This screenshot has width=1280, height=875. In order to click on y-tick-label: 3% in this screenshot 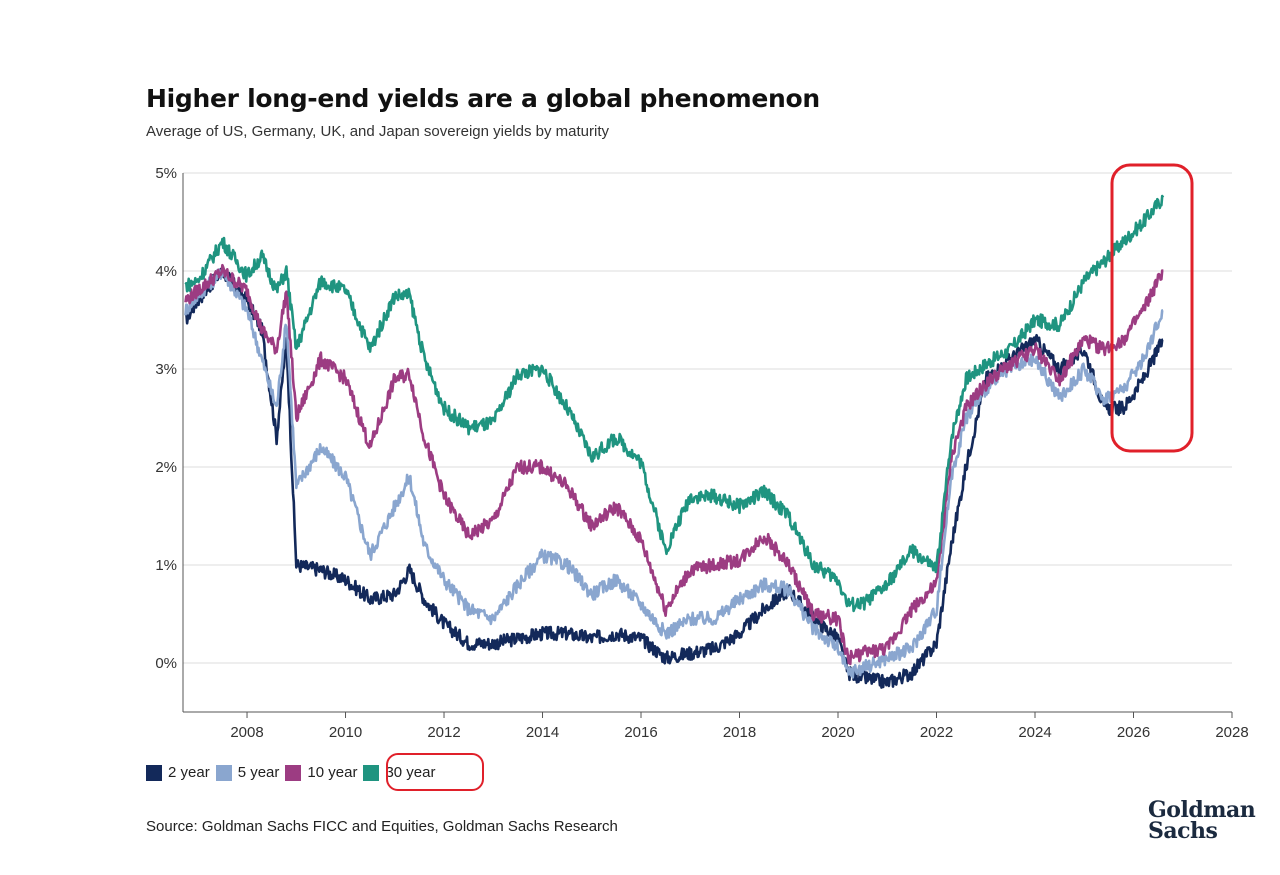, I will do `click(166, 369)`.